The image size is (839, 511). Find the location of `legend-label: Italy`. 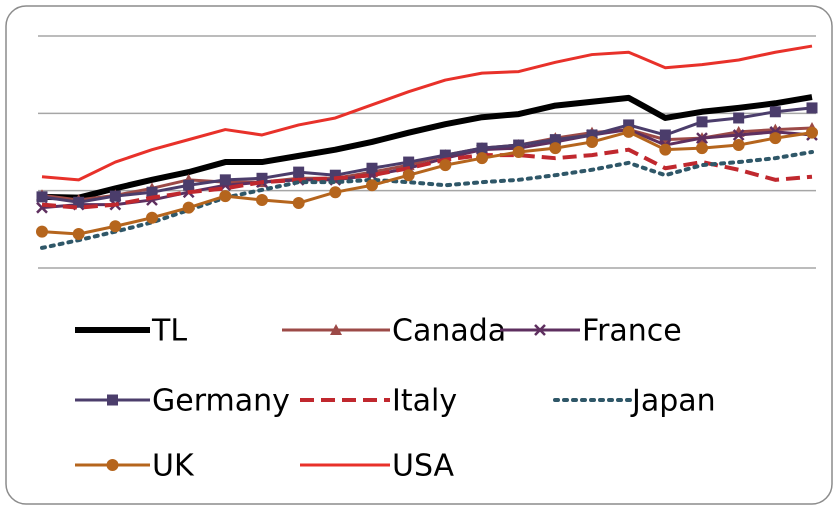

legend-label: Italy is located at coordinates (424, 401).